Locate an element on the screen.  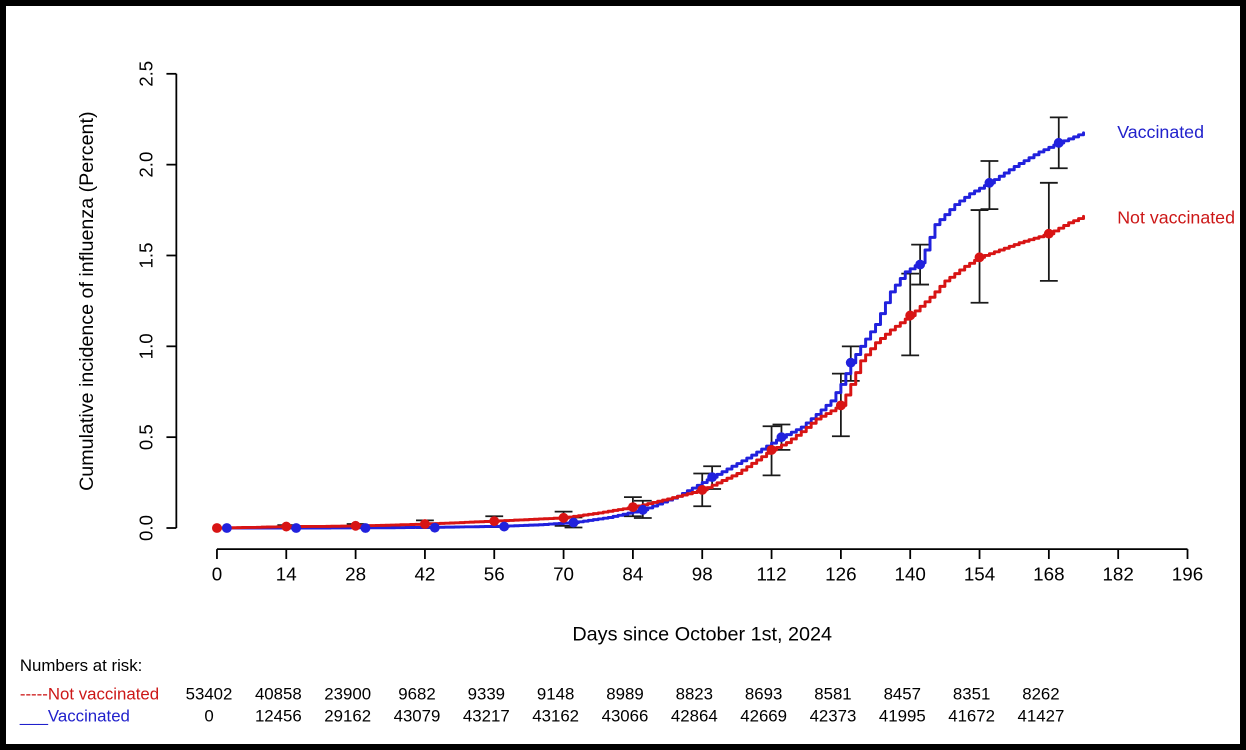
risk-value: 12456 is located at coordinates (278, 715).